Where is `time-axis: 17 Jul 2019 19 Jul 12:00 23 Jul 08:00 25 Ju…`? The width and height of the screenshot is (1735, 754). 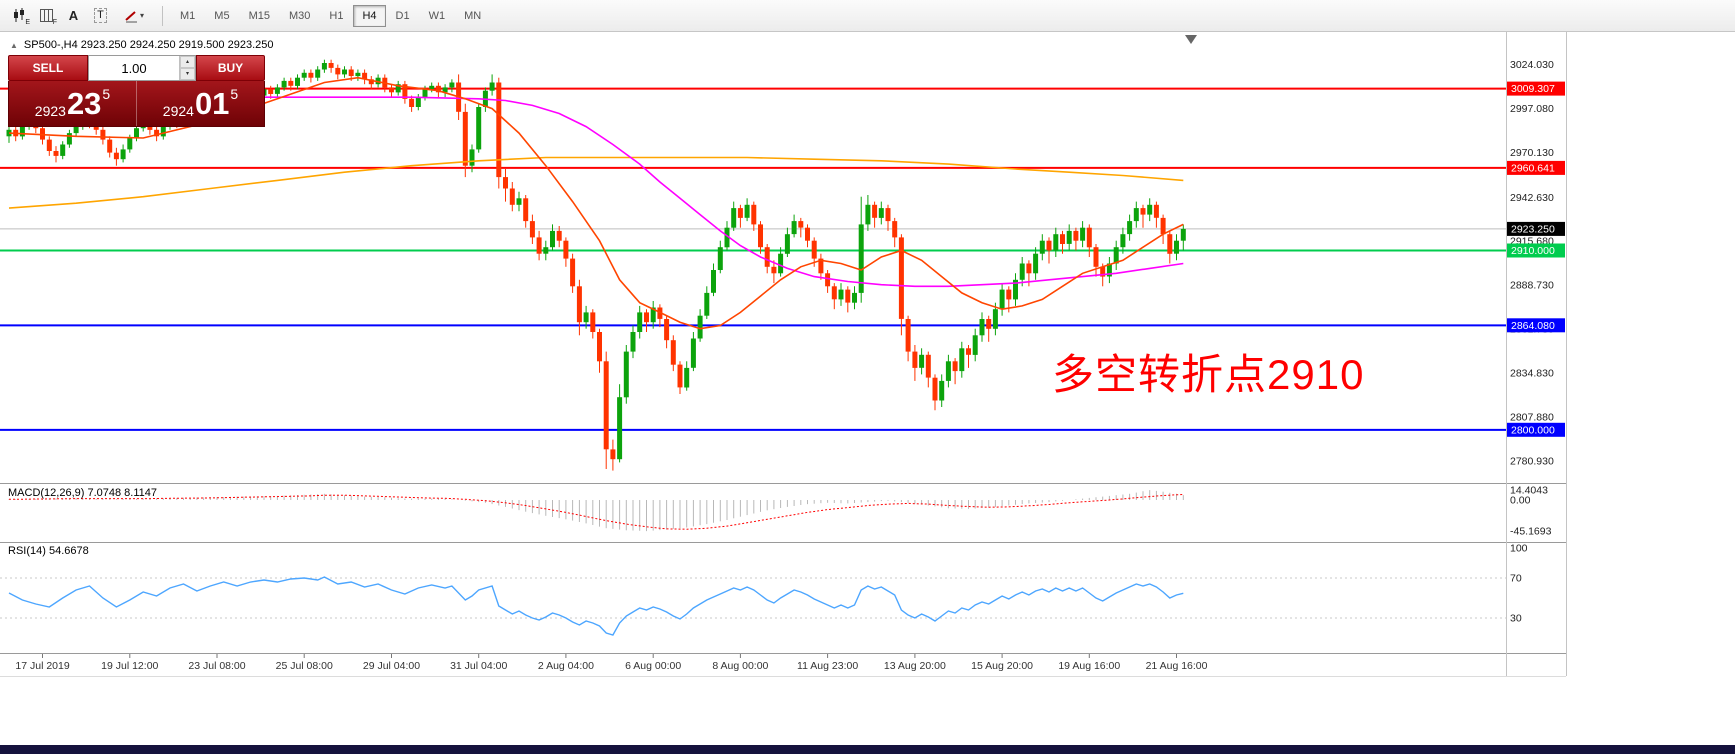 time-axis: 17 Jul 2019 19 Jul 12:00 23 Jul 08:00 25 Ju… is located at coordinates (611, 663).